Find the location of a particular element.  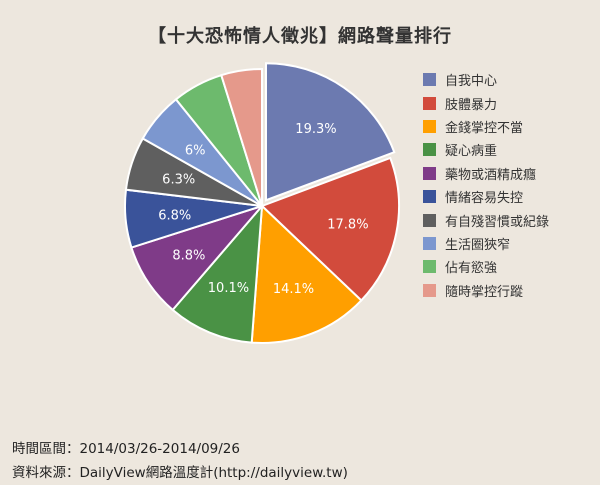

legend-item: 金錢掌控不當 is located at coordinates (508, 126).